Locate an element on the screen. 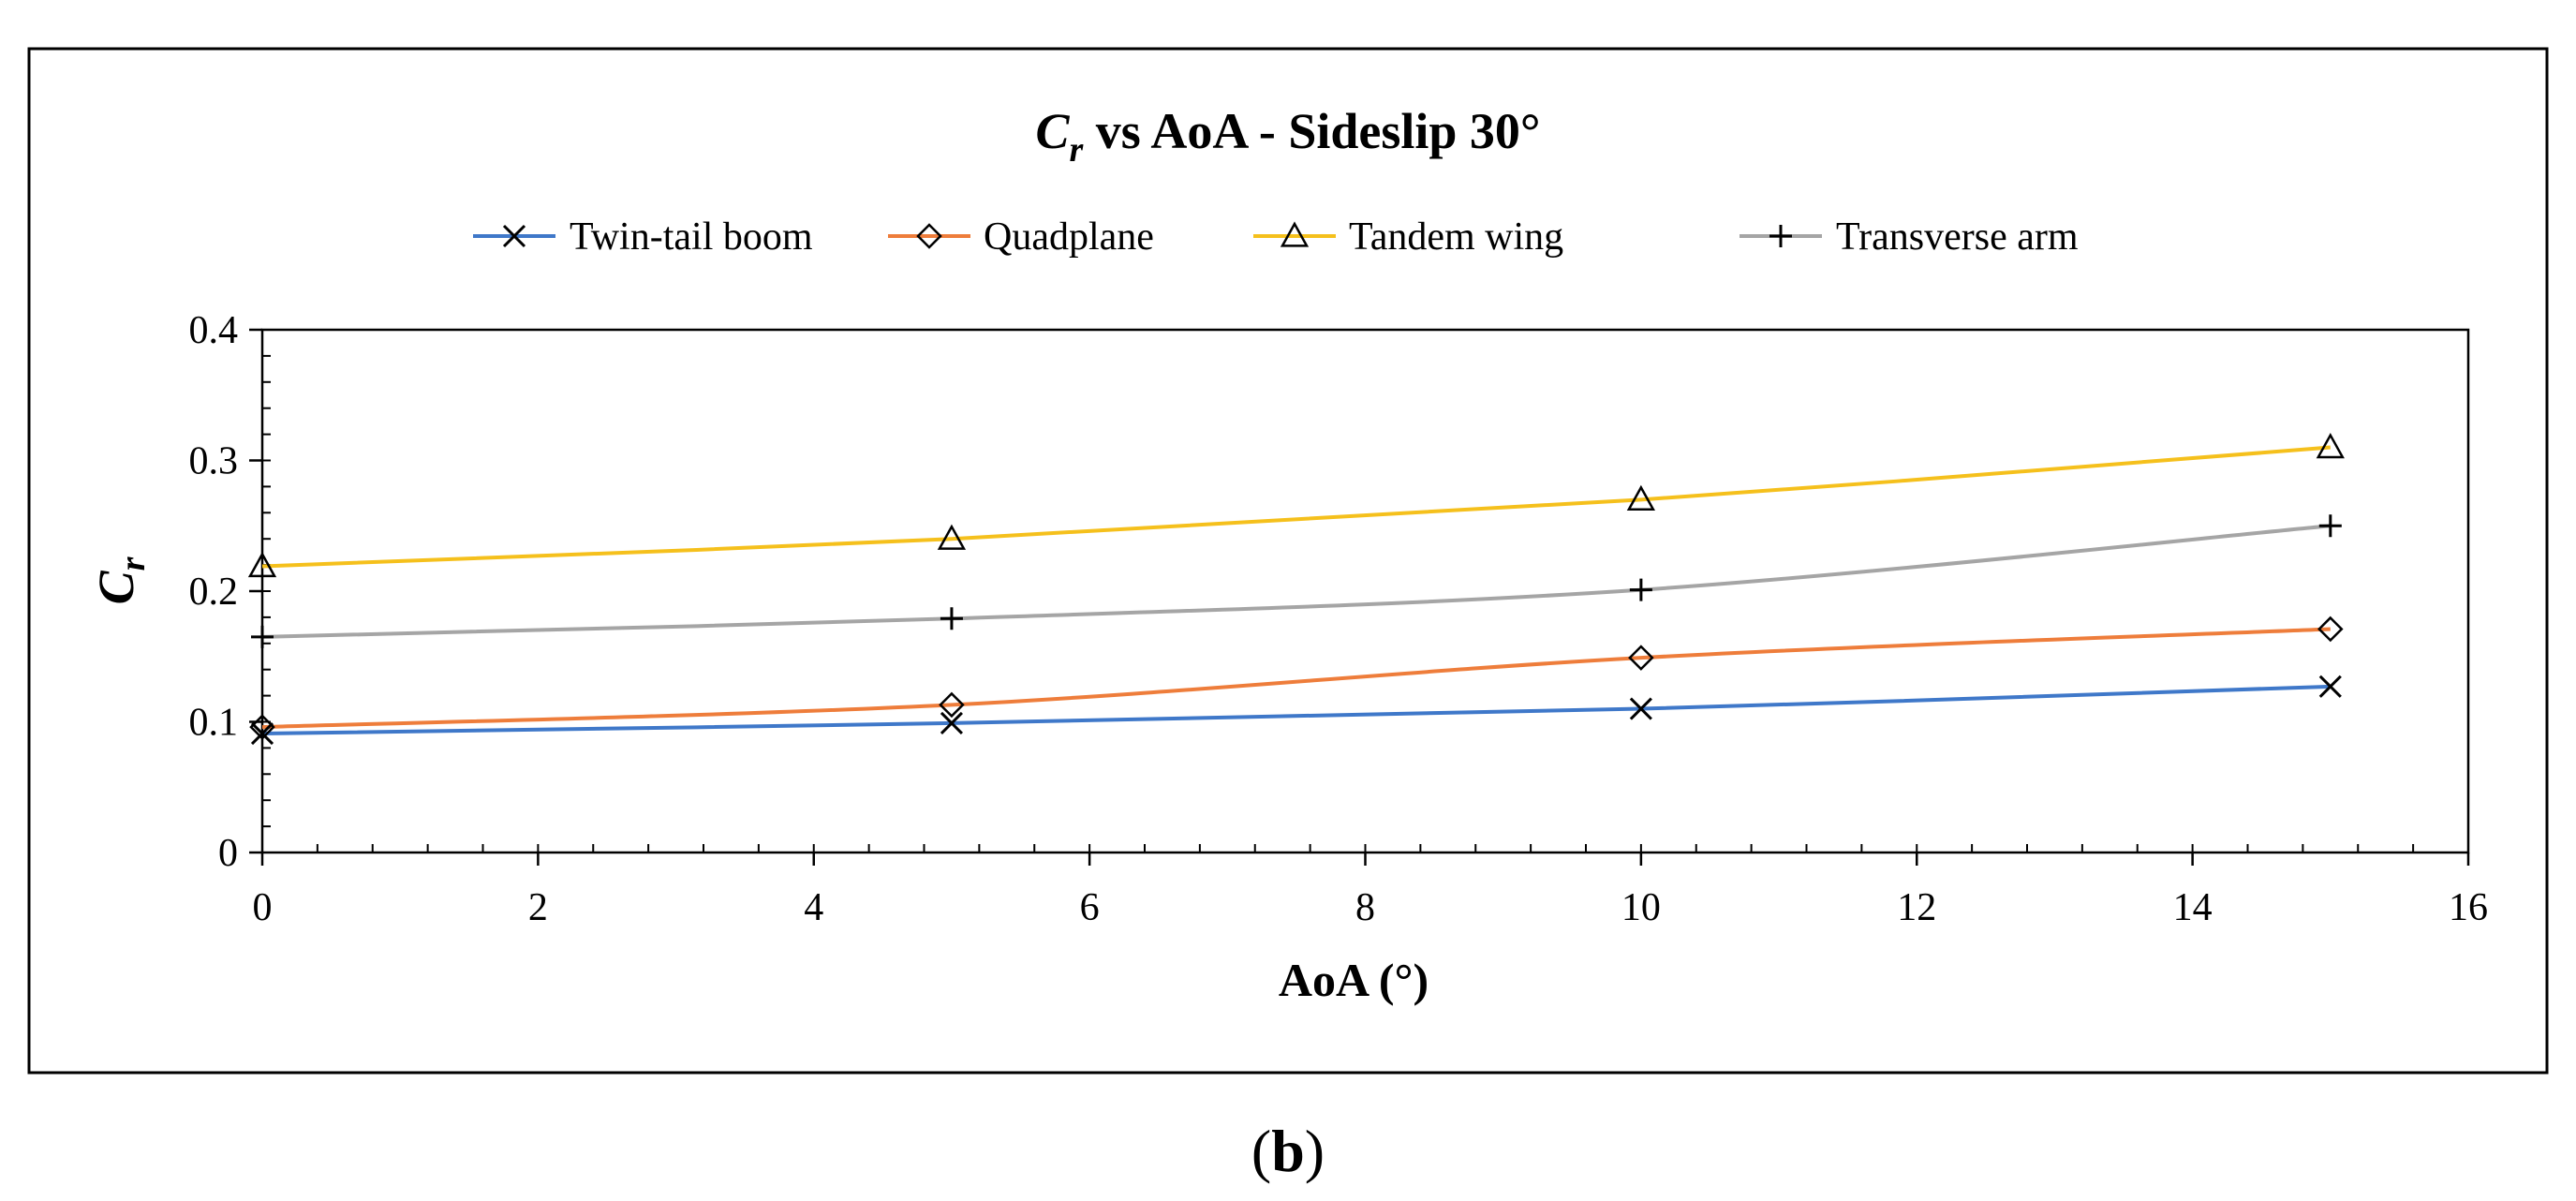 Image resolution: width=2576 pixels, height=1201 pixels. y-tick-labels: 0 0.1 0.2 0.3 0.4 is located at coordinates (214, 592).